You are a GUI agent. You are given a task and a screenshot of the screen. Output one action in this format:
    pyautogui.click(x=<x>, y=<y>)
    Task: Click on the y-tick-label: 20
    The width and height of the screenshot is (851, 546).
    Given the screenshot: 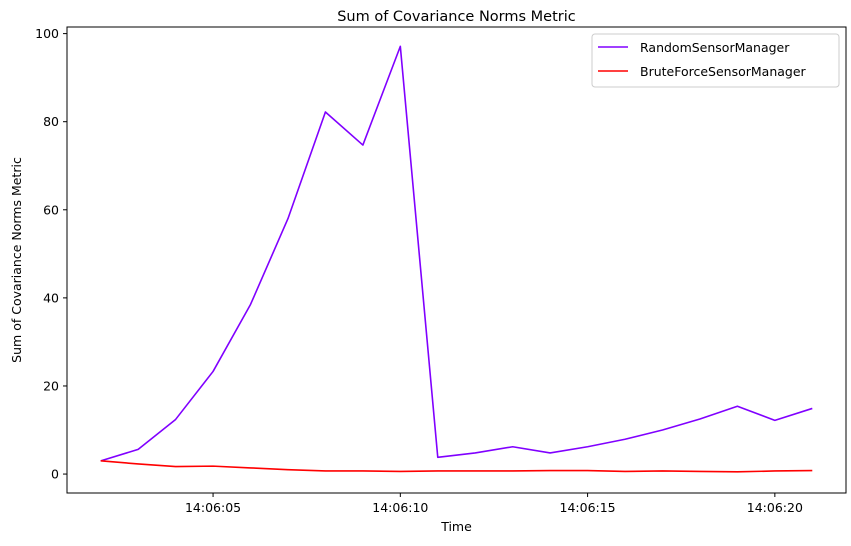 What is the action you would take?
    pyautogui.click(x=51, y=385)
    